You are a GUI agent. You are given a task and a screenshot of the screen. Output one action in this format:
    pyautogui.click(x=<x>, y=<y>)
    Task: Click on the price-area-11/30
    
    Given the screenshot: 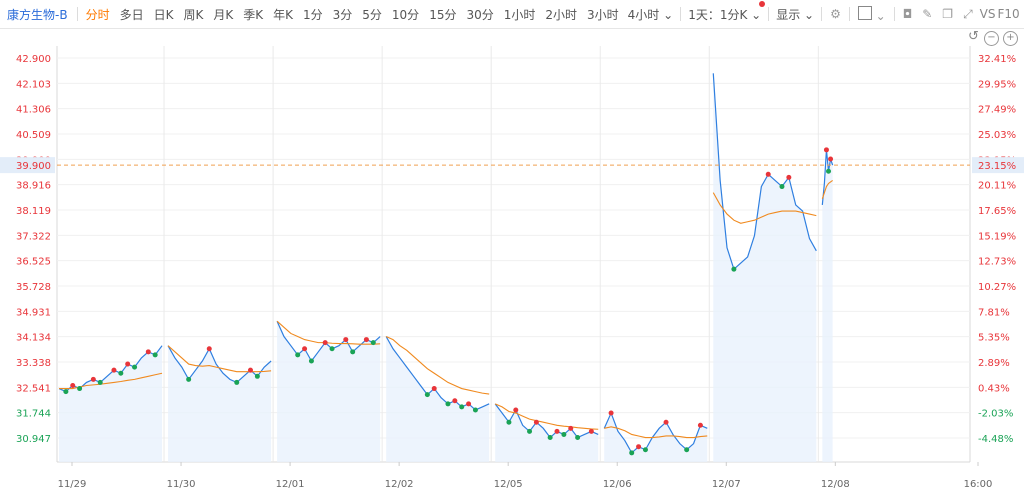 What is the action you would take?
    pyautogui.click(x=220, y=403)
    